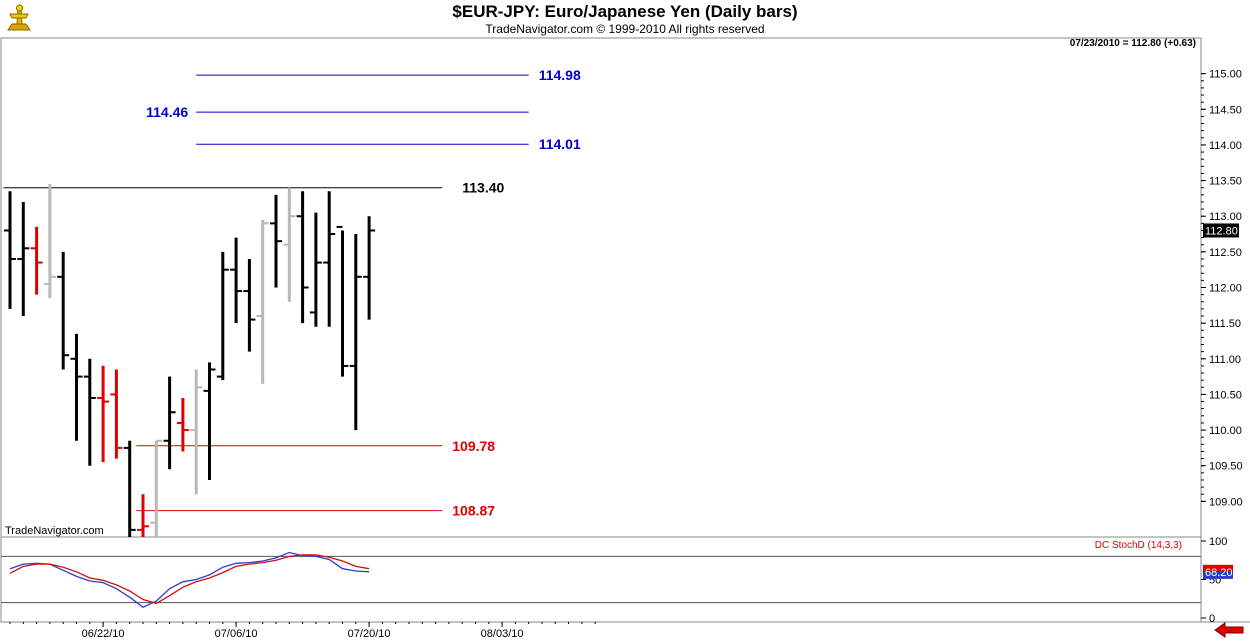 The height and width of the screenshot is (643, 1250). What do you see at coordinates (1225, 217) in the screenshot?
I see `price-axis-label: 113.00` at bounding box center [1225, 217].